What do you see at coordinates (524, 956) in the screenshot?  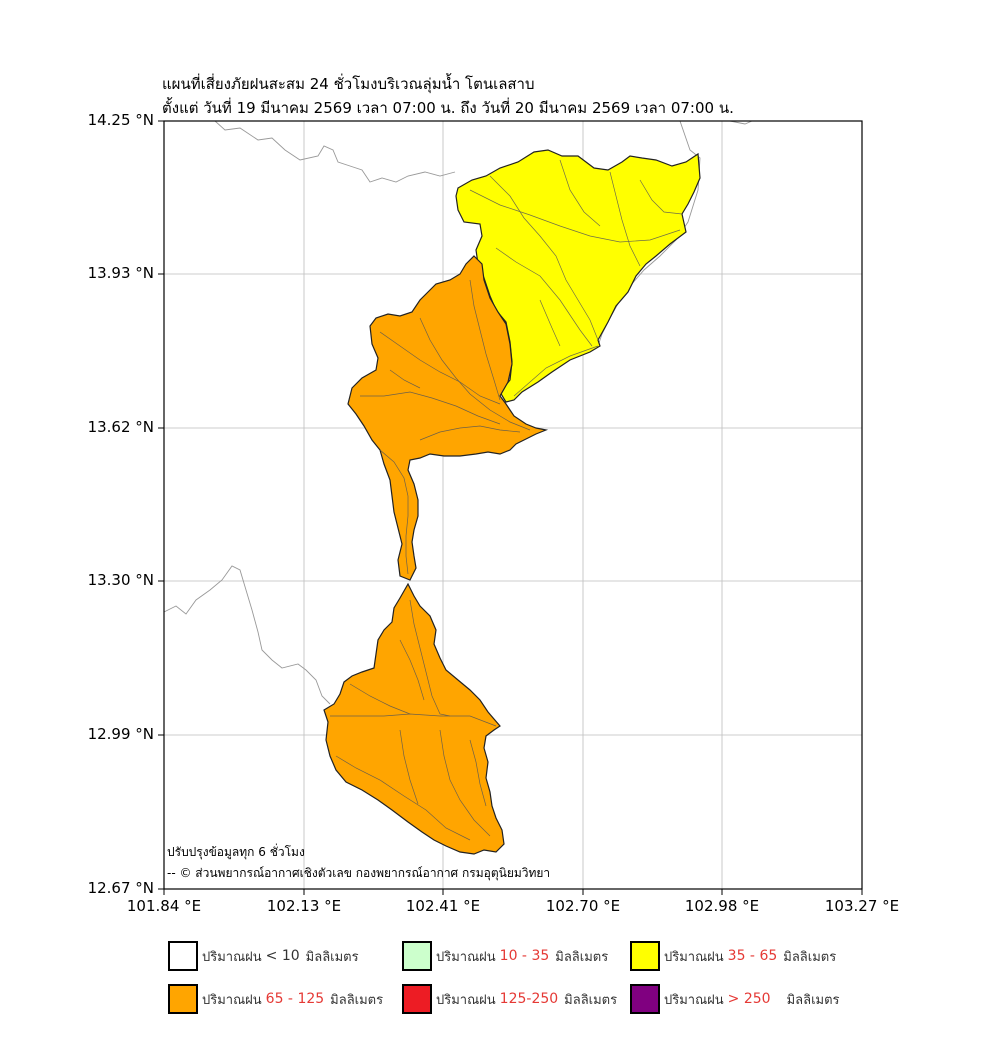 I see `legend-range: 10 - 35` at bounding box center [524, 956].